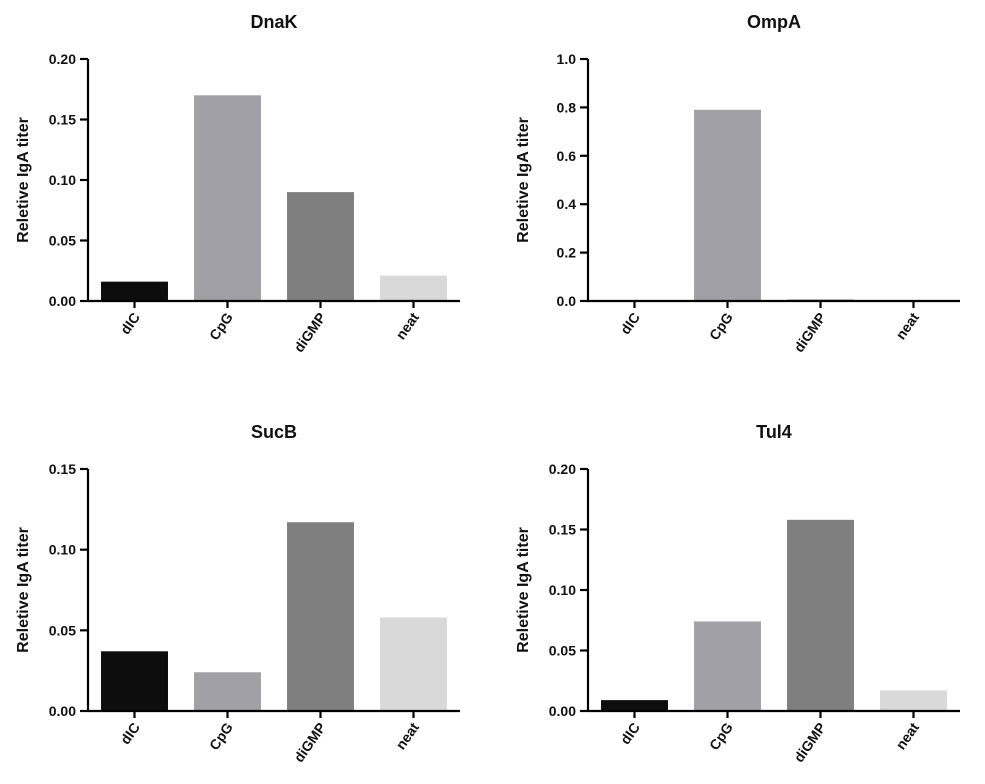  What do you see at coordinates (567, 301) in the screenshot?
I see `y-tick-label: 0.0` at bounding box center [567, 301].